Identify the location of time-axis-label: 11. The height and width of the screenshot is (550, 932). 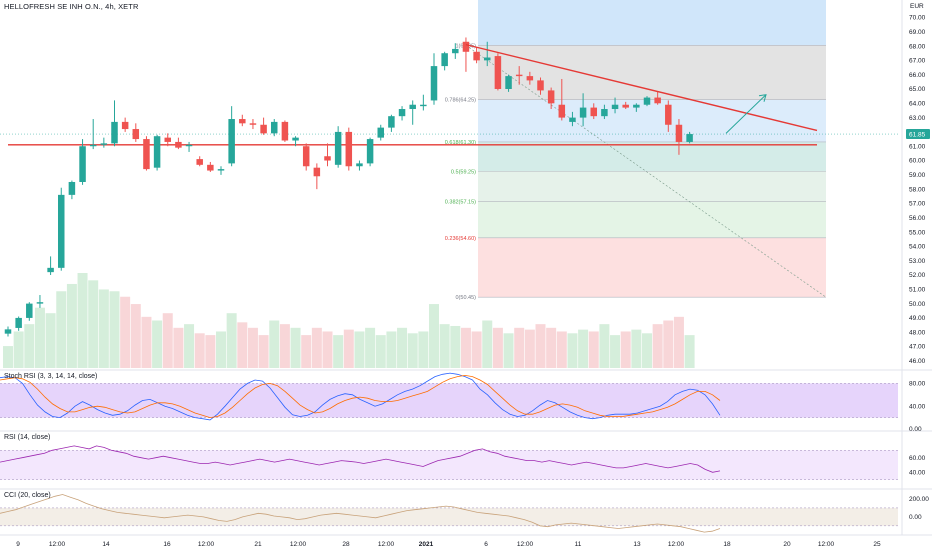
(578, 544).